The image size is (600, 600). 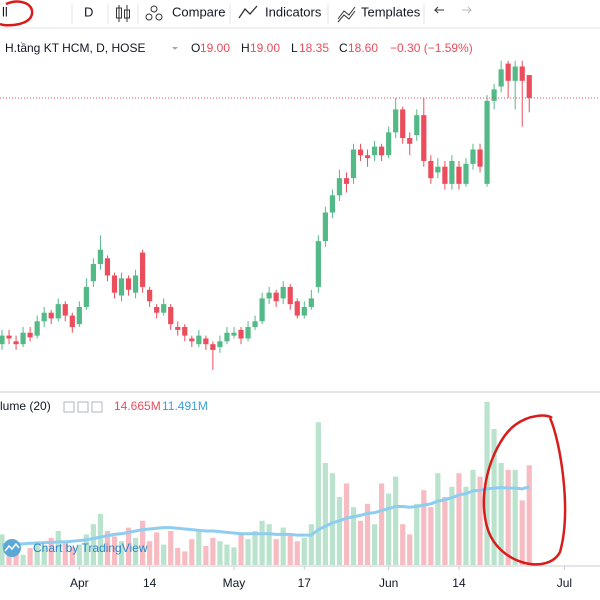 What do you see at coordinates (150, 583) in the screenshot?
I see `x-tick-label: 14` at bounding box center [150, 583].